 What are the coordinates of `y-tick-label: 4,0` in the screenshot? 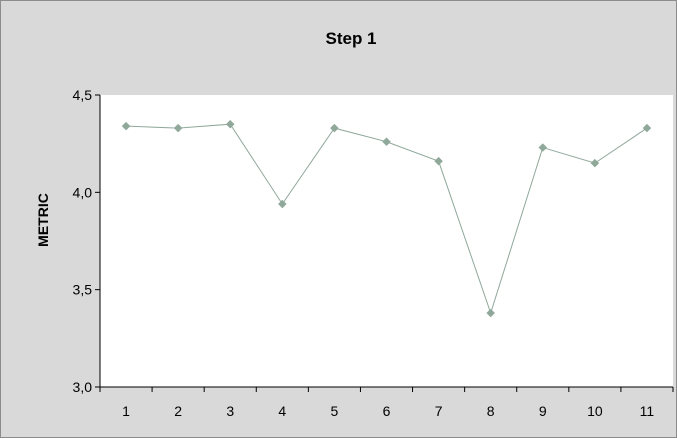 It's located at (83, 192).